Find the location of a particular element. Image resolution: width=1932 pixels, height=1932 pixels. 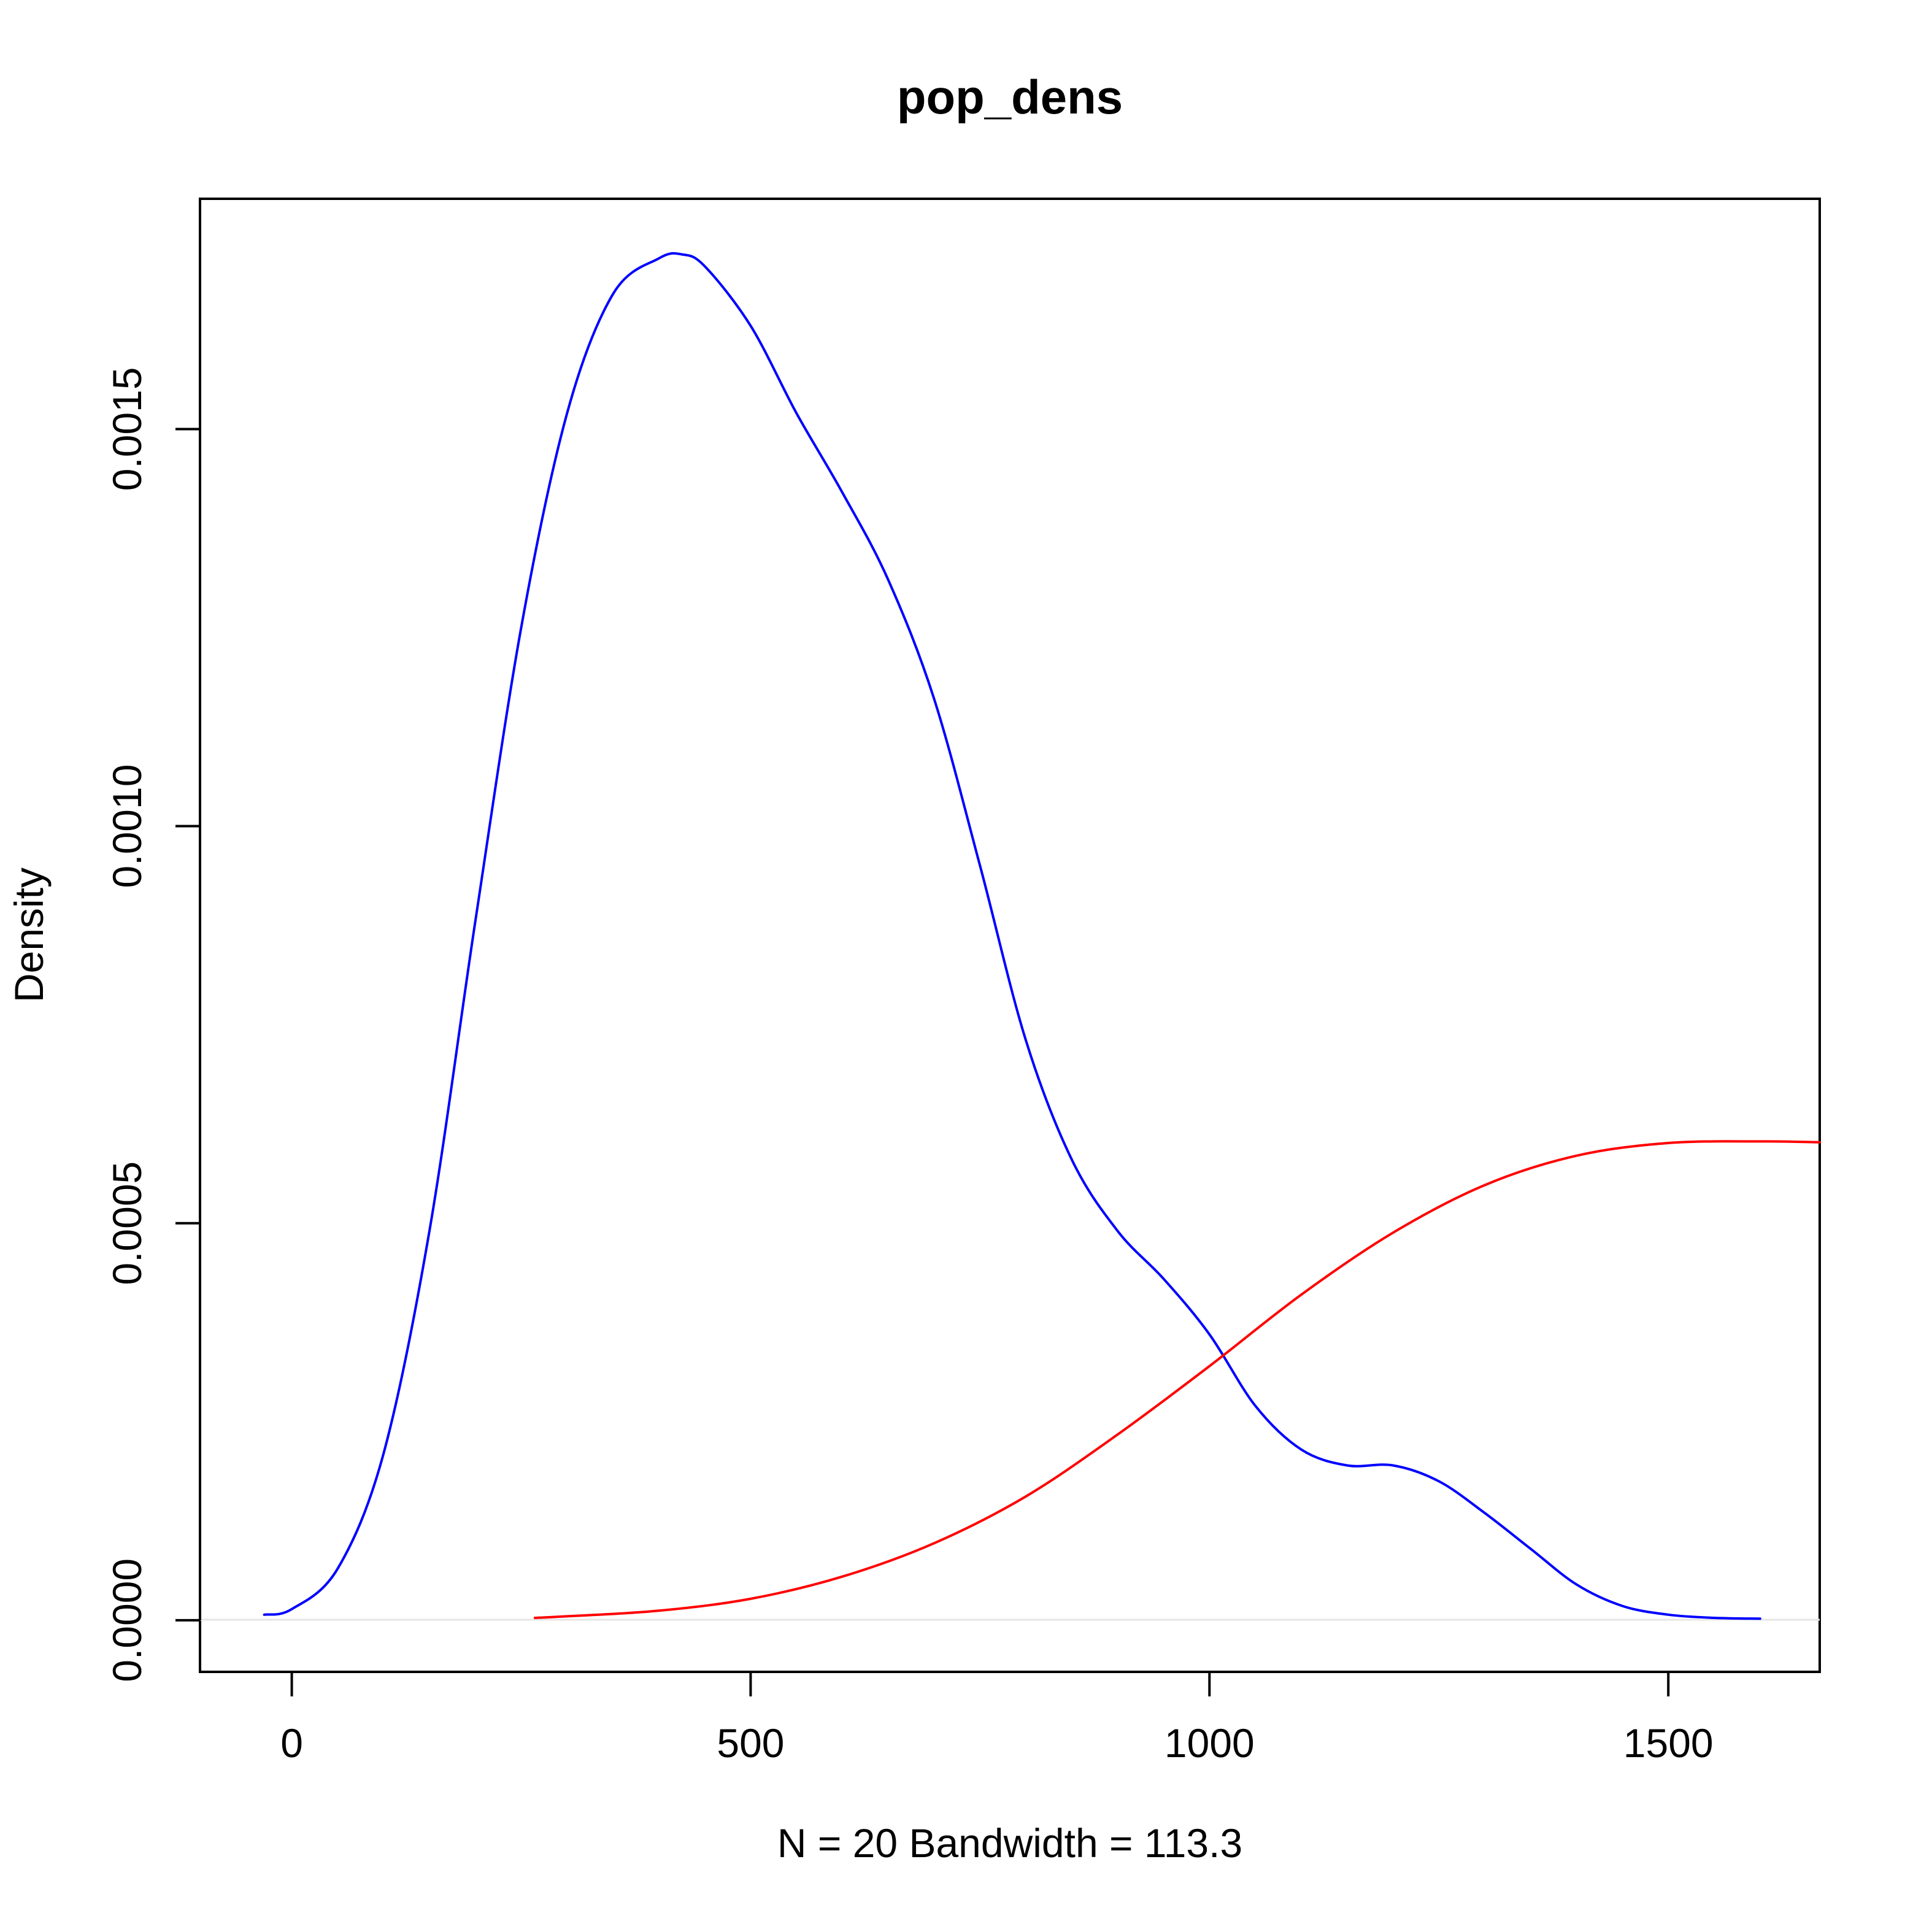

chart-title: pop_dens is located at coordinates (1010, 97).